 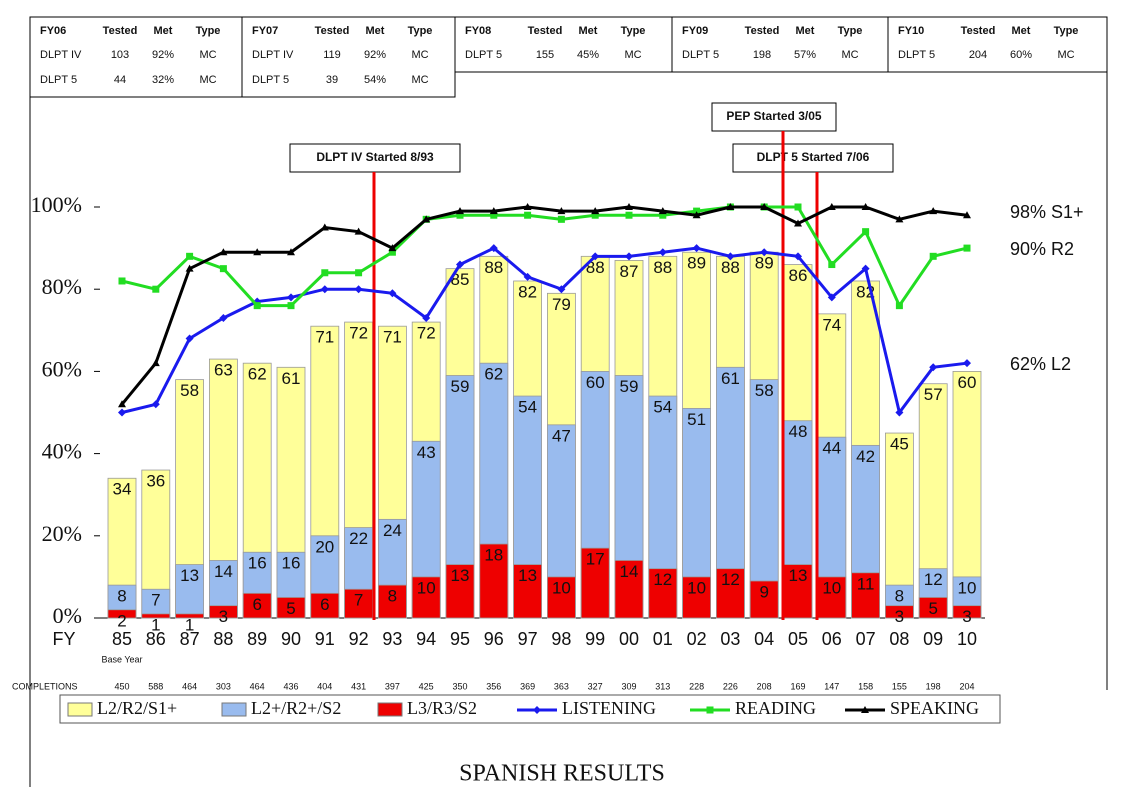 I want to click on table-box, so click(x=997, y=44).